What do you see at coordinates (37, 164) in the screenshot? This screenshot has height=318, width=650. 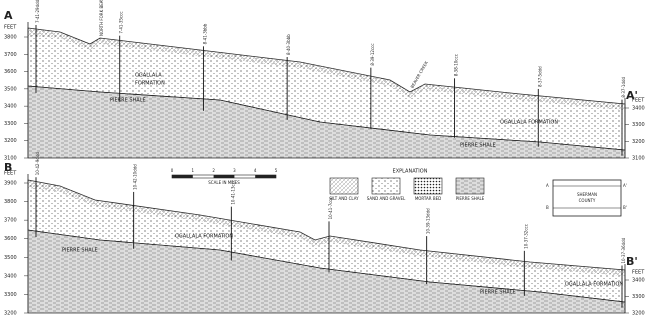 I see `well-label: 10-42-9ddd` at bounding box center [37, 164].